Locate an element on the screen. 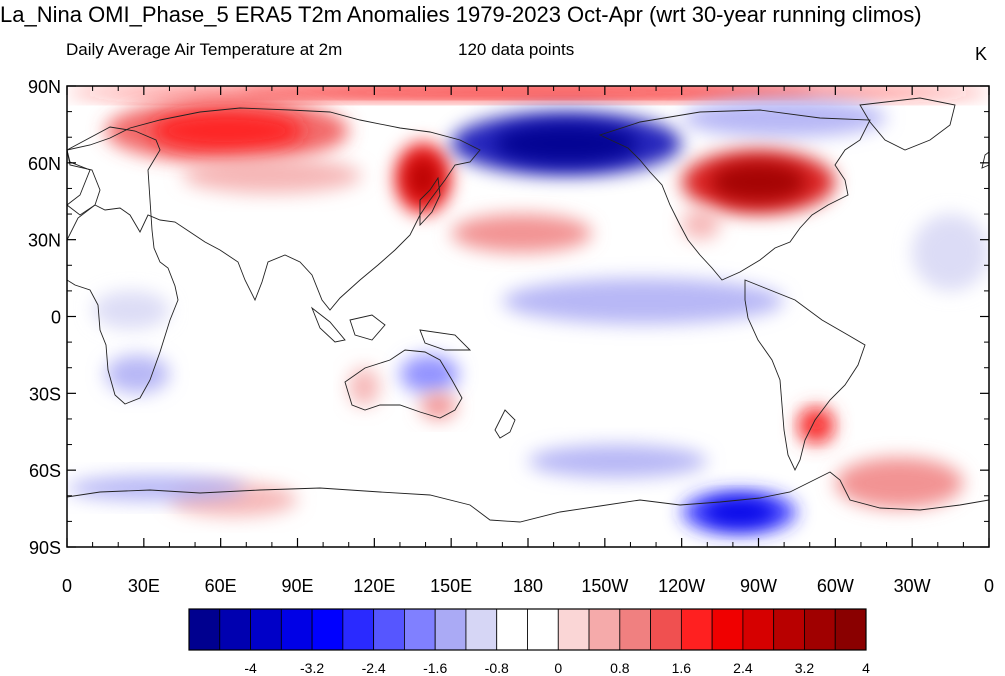 This screenshot has width=1005, height=676. colorbar-label: 1.6 is located at coordinates (682, 668).